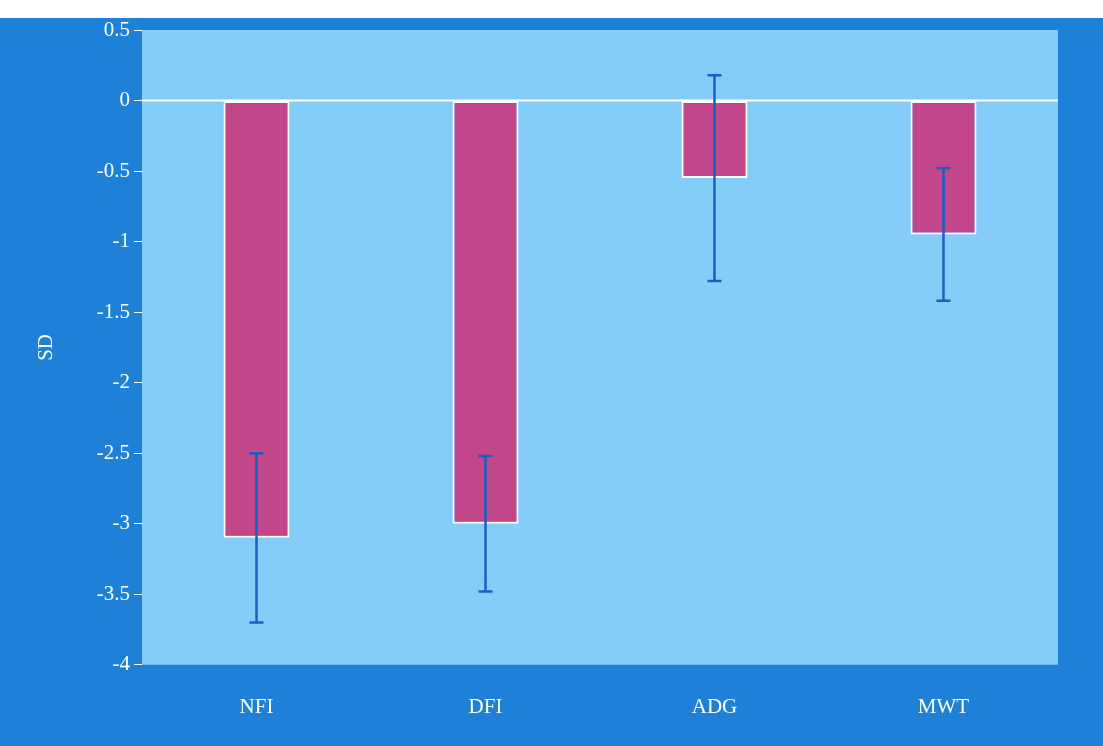 The width and height of the screenshot is (1103, 746). Describe the element at coordinates (116, 28) in the screenshot. I see `y-tick-label: 0.5` at that location.